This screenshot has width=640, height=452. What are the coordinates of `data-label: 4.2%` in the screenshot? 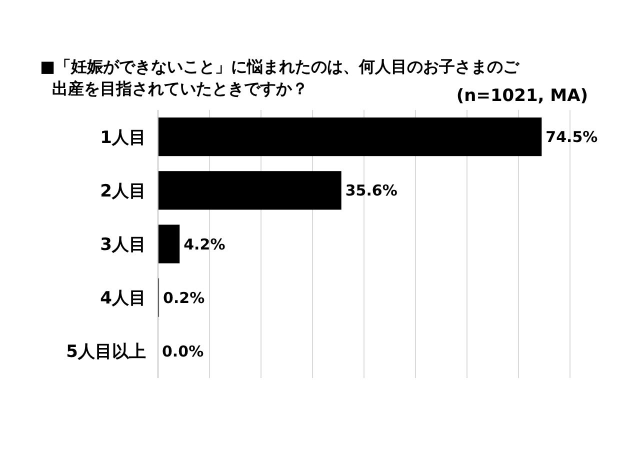 It's located at (205, 244).